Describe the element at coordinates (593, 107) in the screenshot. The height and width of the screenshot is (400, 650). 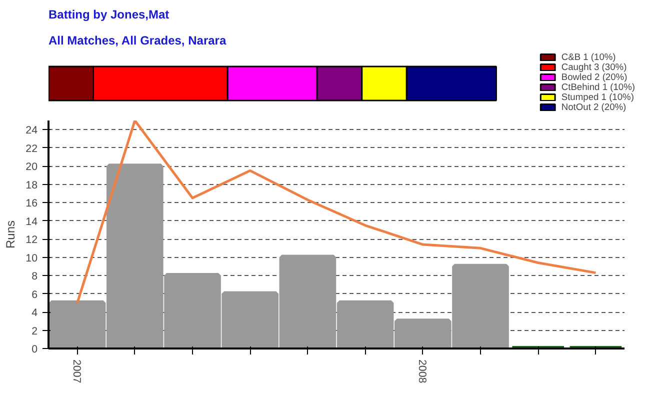
I see `legend-label: NotOut 2 (20%)` at that location.